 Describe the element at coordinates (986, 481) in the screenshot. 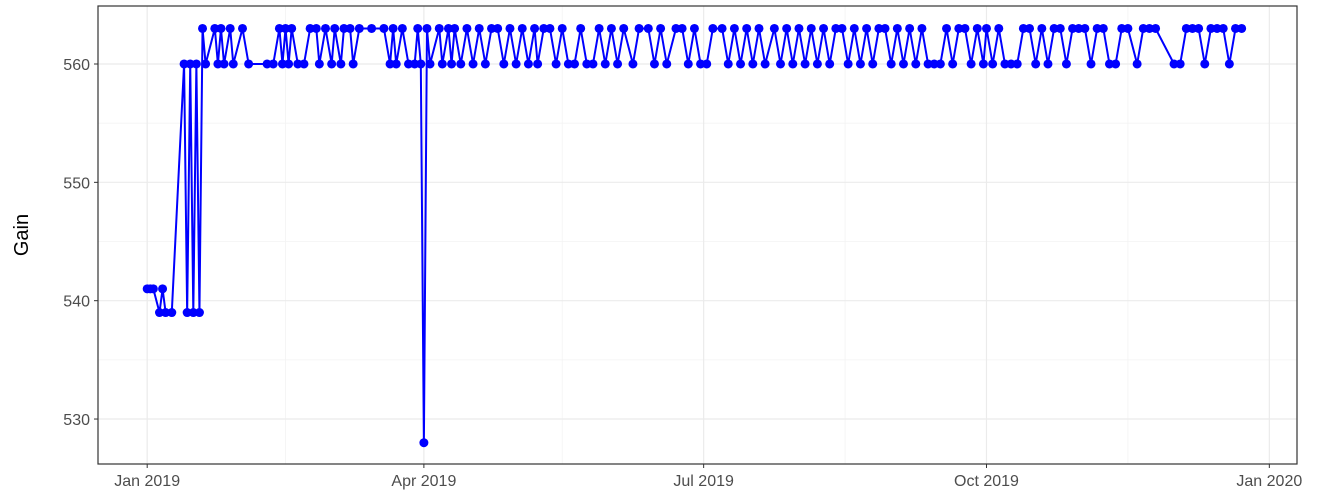

I see `x-tick-label: Oct 2019` at that location.